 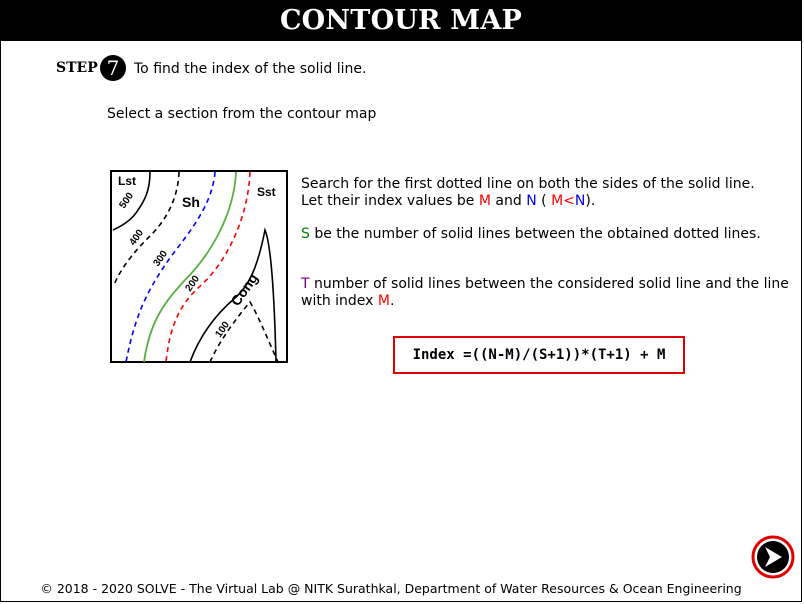 I want to click on next-arrow-icon, so click(x=773, y=557).